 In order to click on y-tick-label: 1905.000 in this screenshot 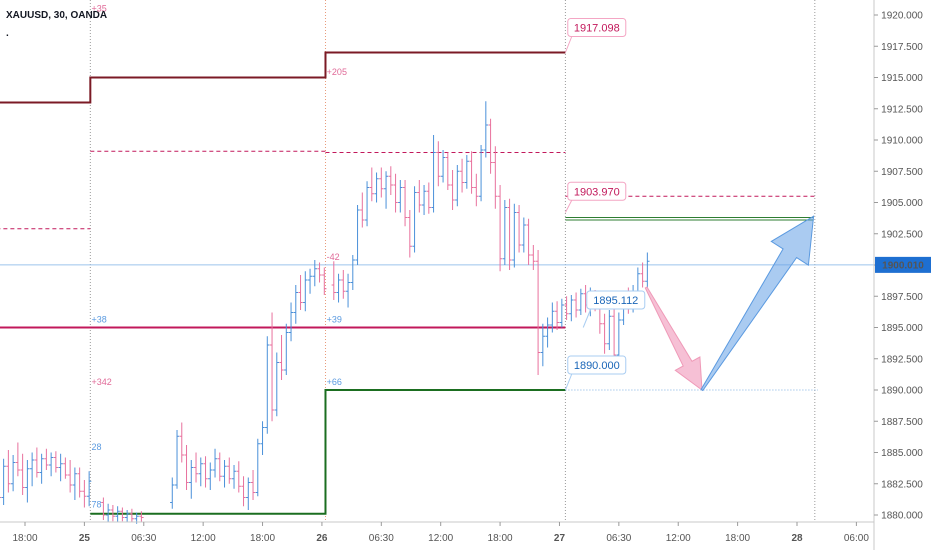, I will do `click(902, 203)`.